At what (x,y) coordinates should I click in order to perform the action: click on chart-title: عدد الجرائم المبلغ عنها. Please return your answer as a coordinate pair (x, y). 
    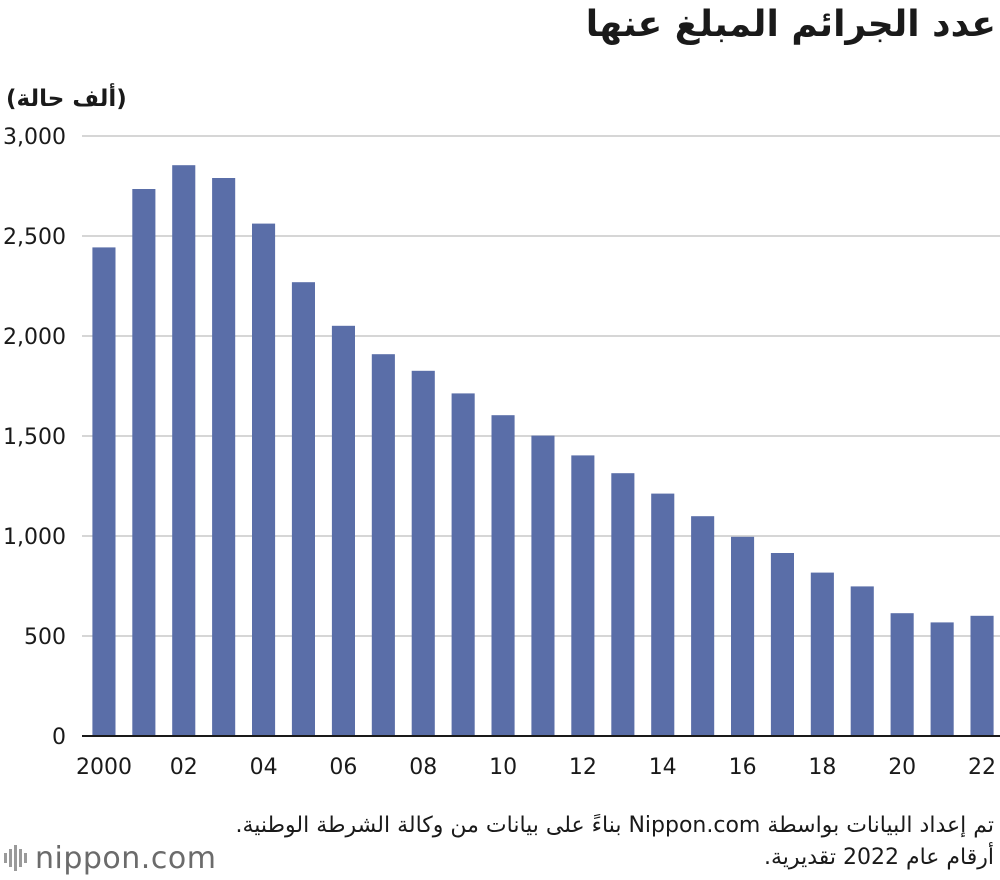
    Looking at the image, I should click on (790, 24).